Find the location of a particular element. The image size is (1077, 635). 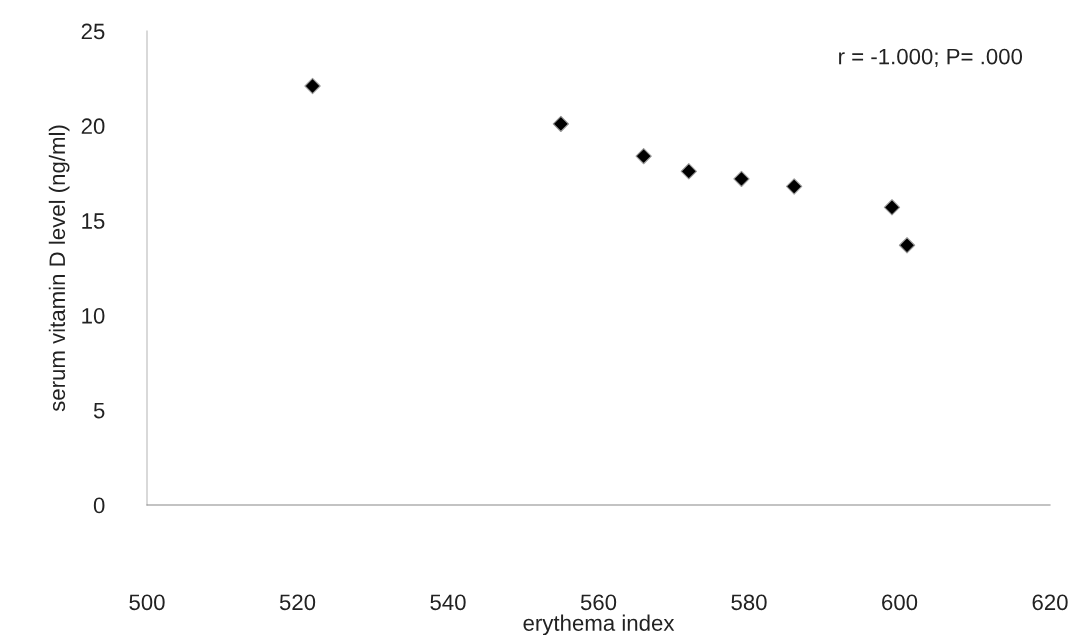

y-tick-label: 15 is located at coordinates (93, 221).